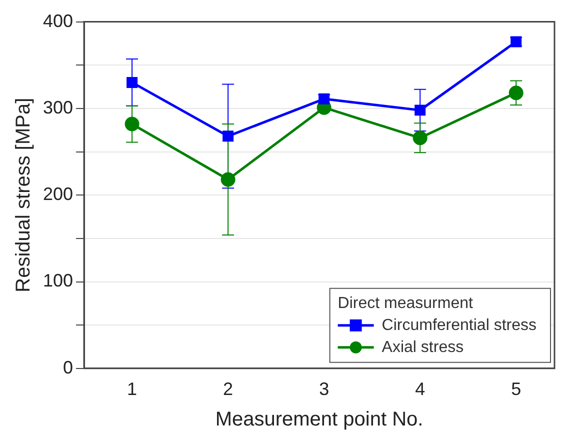 This screenshot has width=571, height=444. I want to click on legend-title: Direct measurment, so click(406, 303).